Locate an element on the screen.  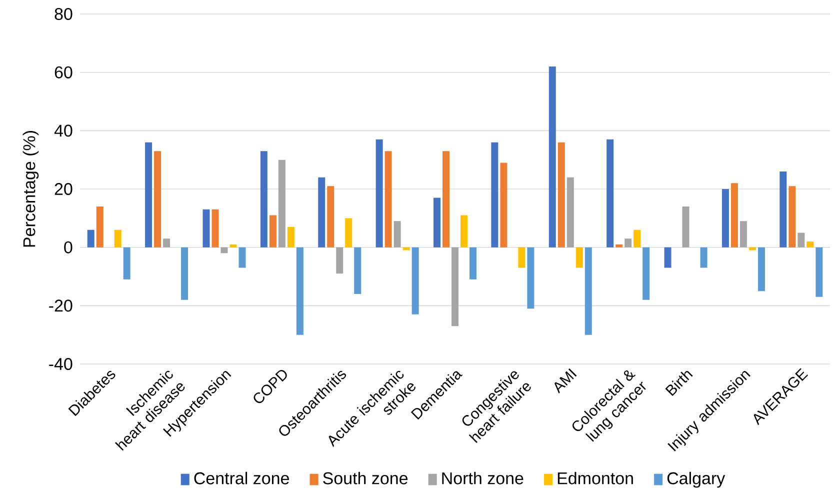
y-tick-label: 20 is located at coordinates (63, 189).